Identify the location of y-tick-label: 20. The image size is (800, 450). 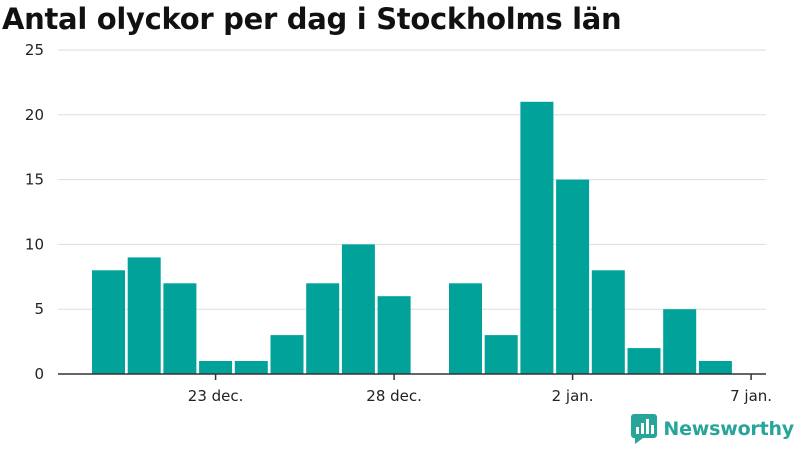
(34, 115).